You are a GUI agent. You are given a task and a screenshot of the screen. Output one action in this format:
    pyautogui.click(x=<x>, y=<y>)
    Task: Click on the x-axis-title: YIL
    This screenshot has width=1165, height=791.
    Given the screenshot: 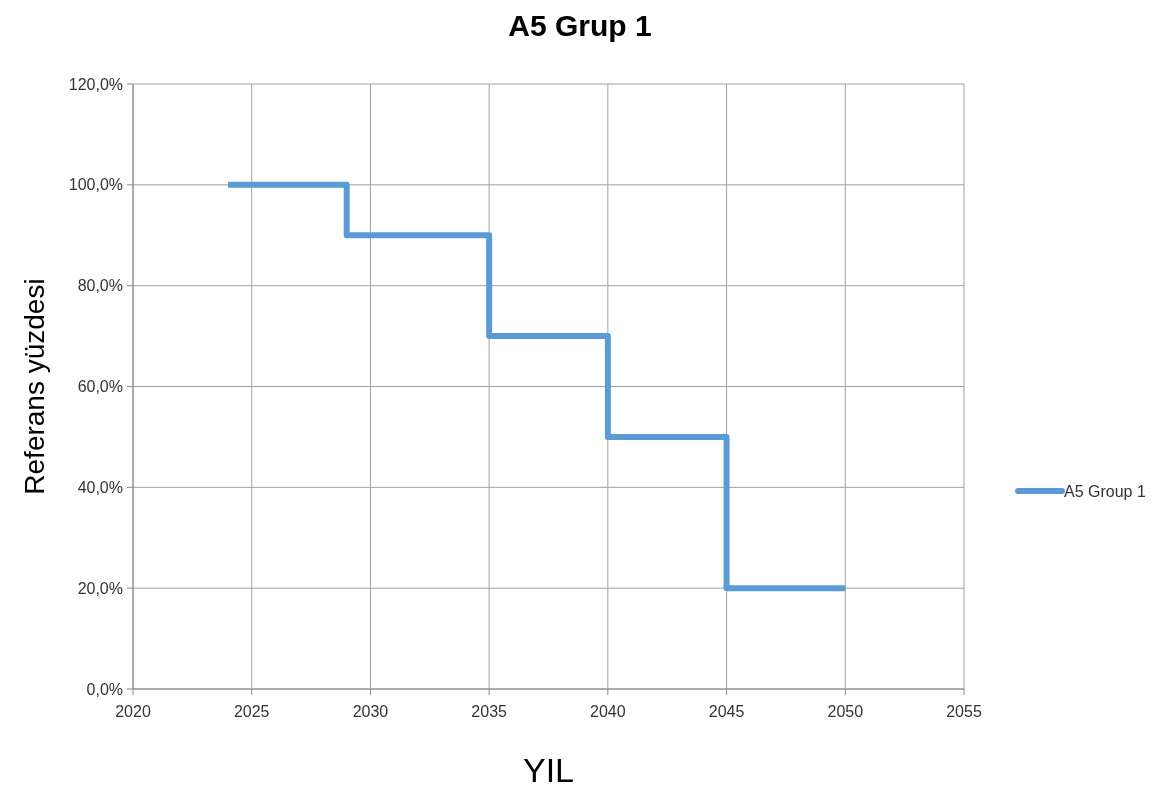 What is the action you would take?
    pyautogui.click(x=548, y=770)
    